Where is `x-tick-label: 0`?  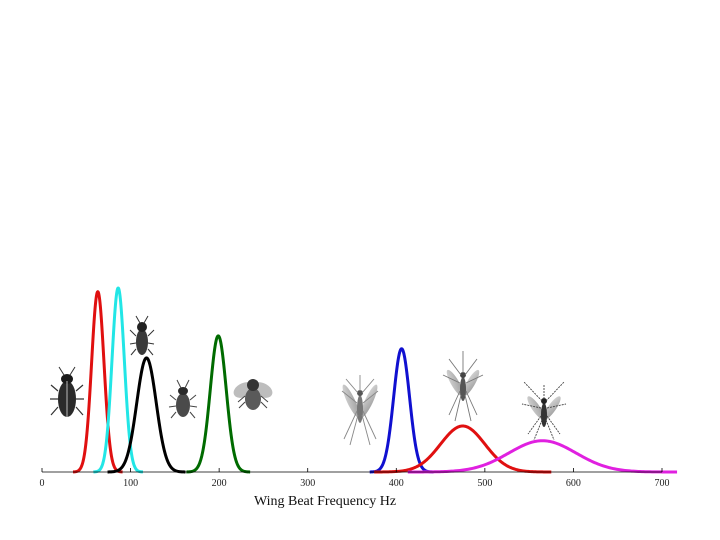 x-tick-label: 0 is located at coordinates (42, 483).